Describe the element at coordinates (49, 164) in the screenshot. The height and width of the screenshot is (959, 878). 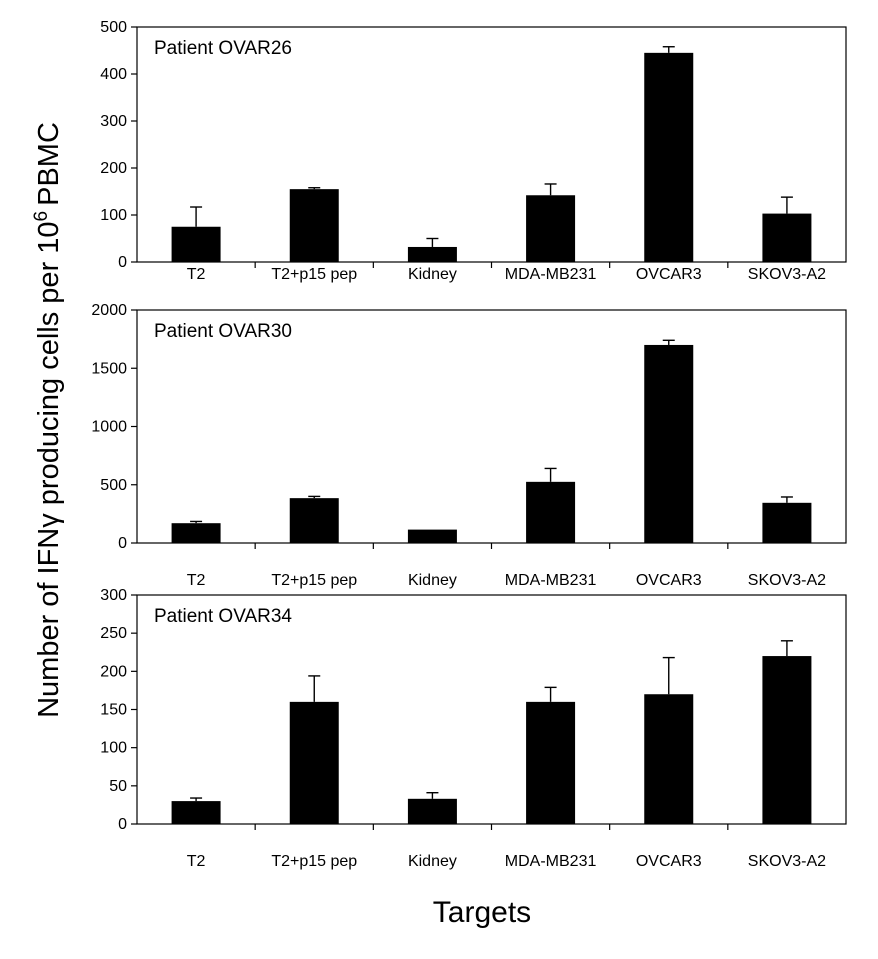
I see `y-axis-label-end: PBMC` at that location.